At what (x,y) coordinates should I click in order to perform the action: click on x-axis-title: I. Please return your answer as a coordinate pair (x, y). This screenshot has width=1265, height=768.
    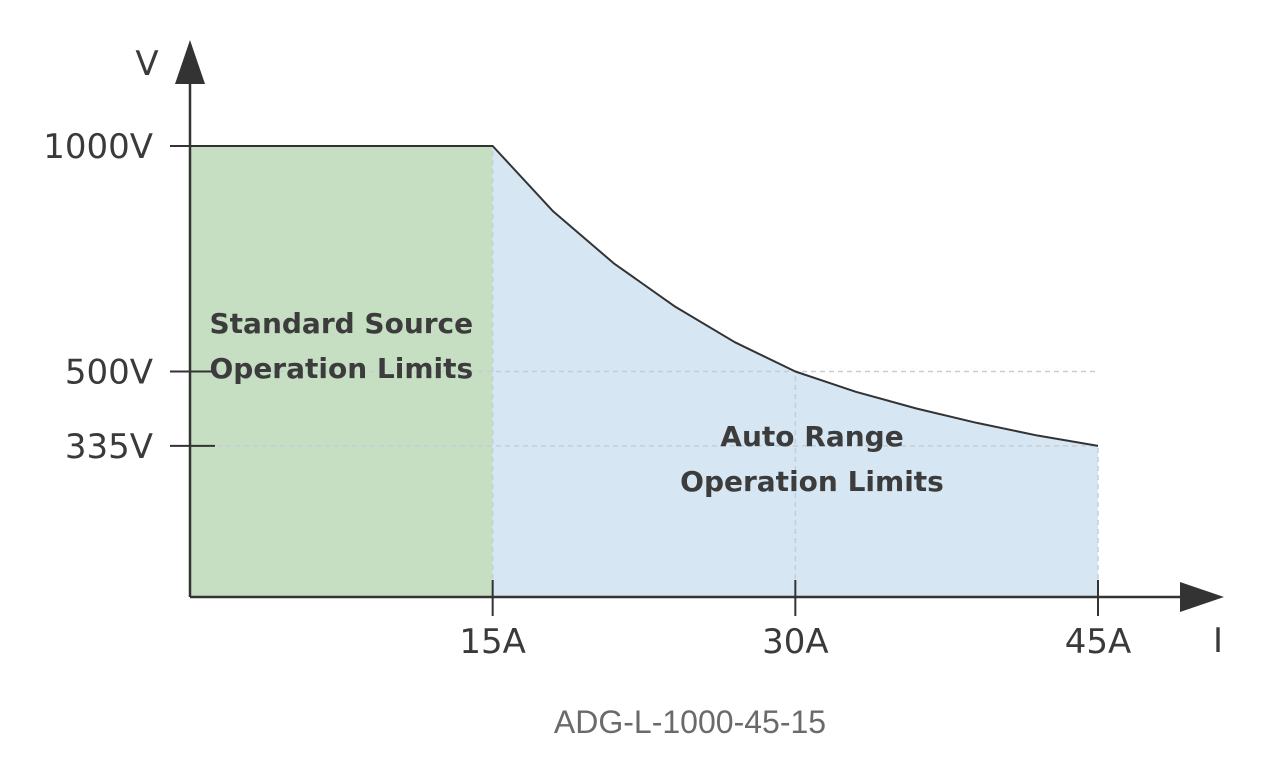
    Looking at the image, I should click on (1218, 641).